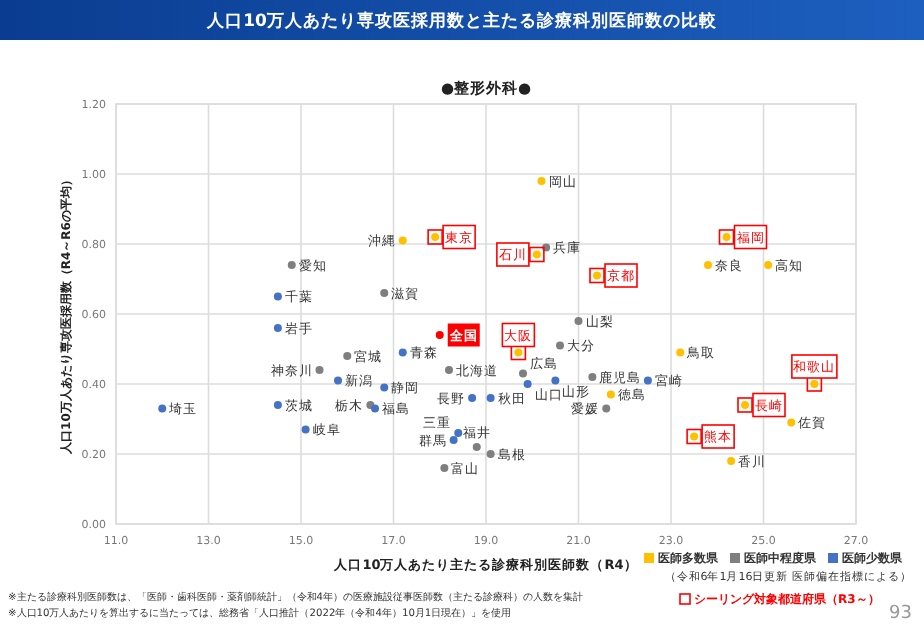 This screenshot has height=640, width=924. Describe the element at coordinates (462, 20) in the screenshot. I see `chart-title: 人口10万人あたり専攻医採用数と主たる診療科別医師数の比較` at that location.